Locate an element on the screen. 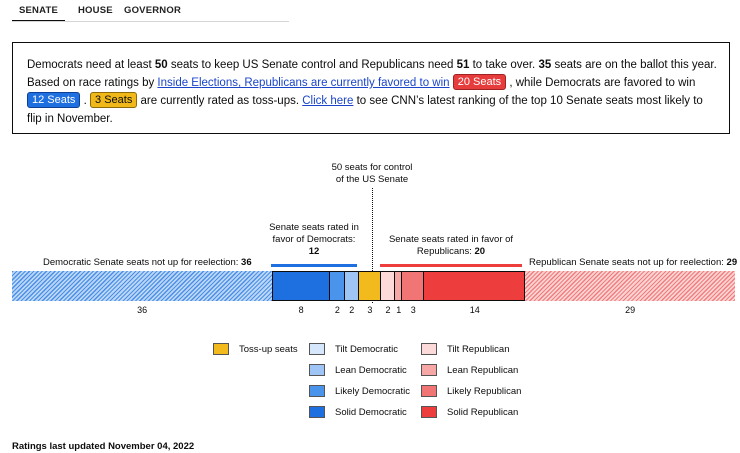 The height and width of the screenshot is (453, 740). legend-swatch-tilt-dem is located at coordinates (317, 349).